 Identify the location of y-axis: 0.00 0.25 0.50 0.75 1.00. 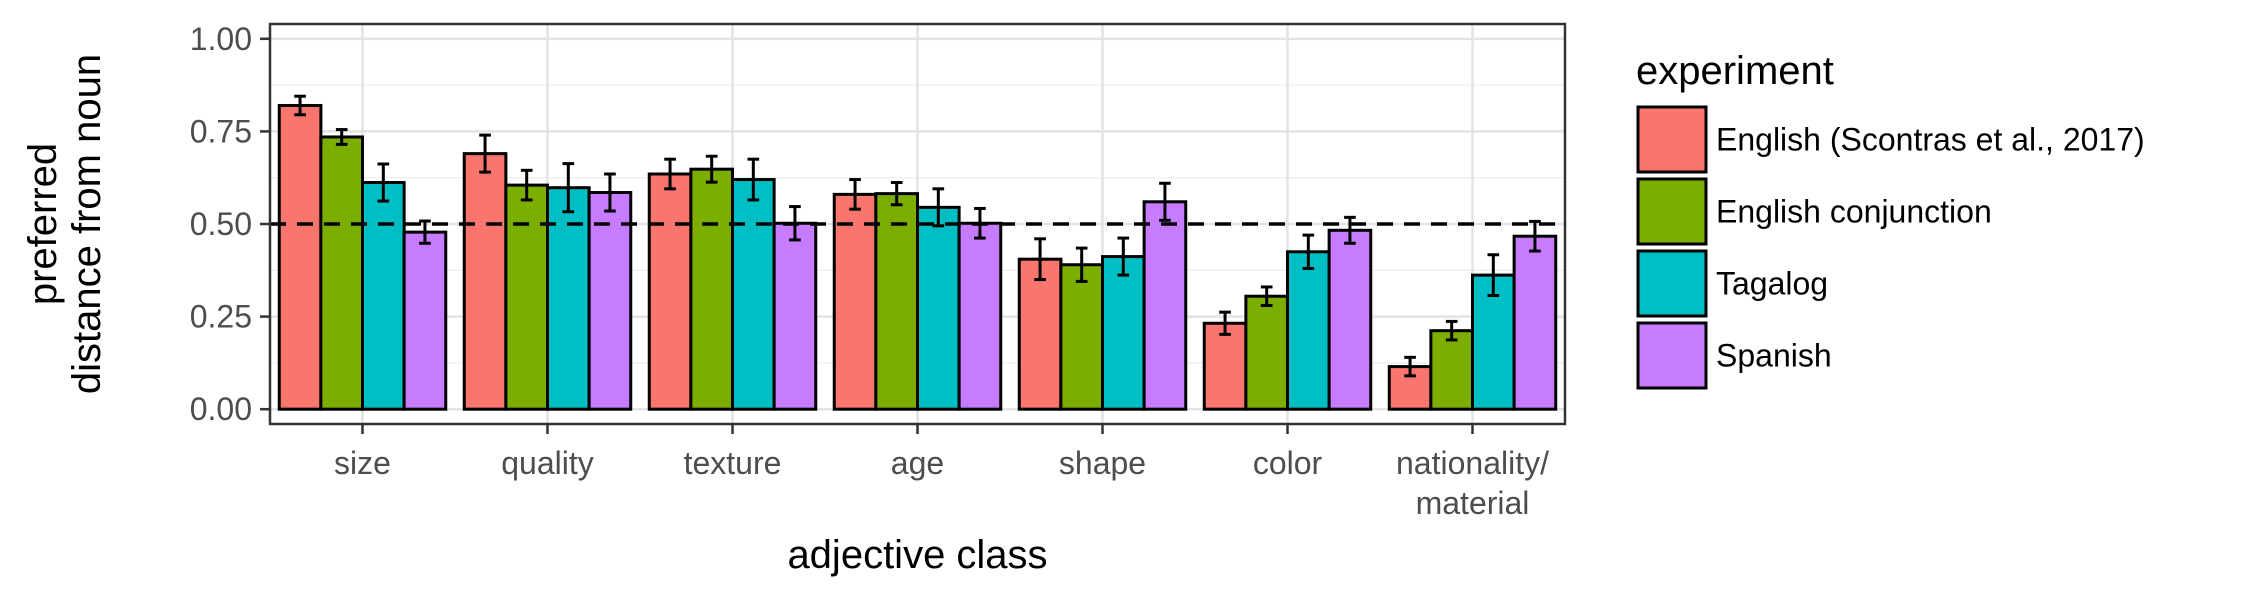
(230, 224).